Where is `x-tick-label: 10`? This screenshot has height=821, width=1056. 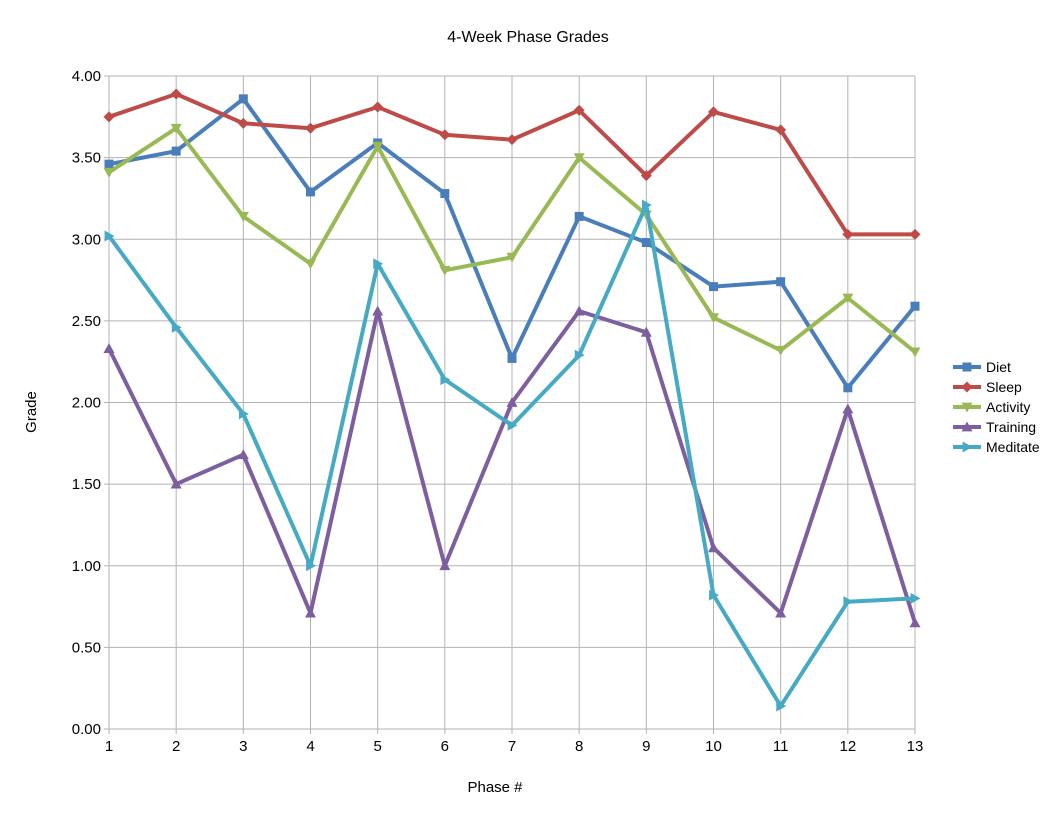 x-tick-label: 10 is located at coordinates (713, 746).